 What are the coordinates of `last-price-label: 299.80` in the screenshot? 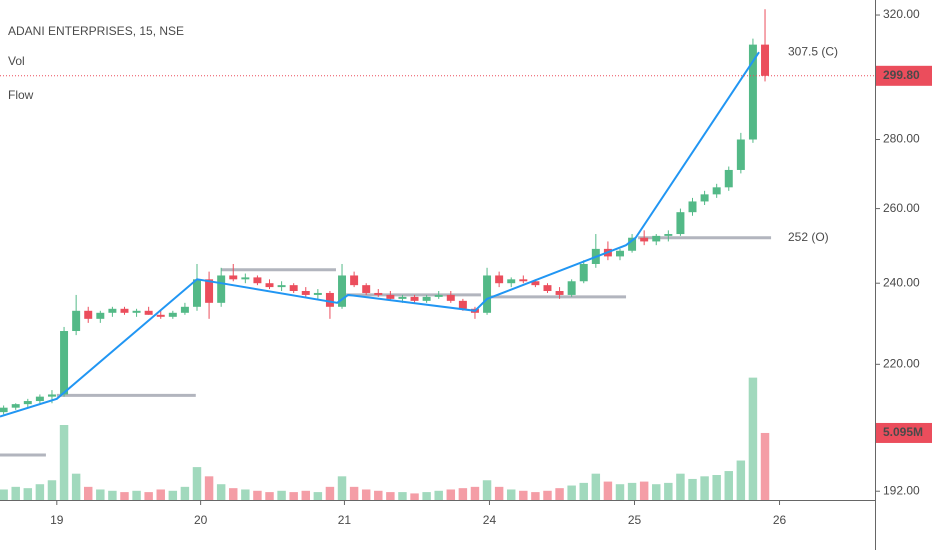 It's located at (901, 75).